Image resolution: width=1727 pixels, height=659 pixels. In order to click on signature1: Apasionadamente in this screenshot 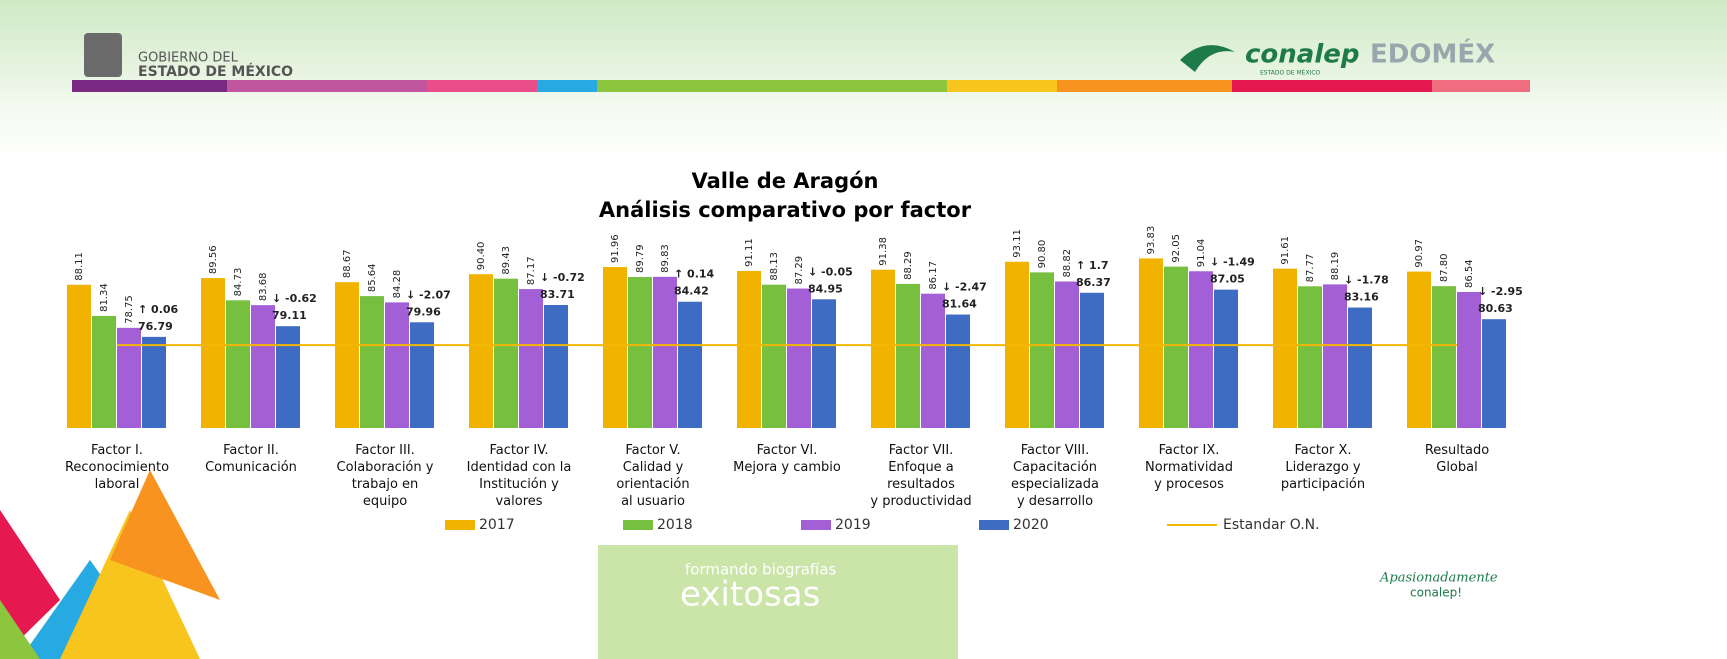, I will do `click(1438, 578)`.